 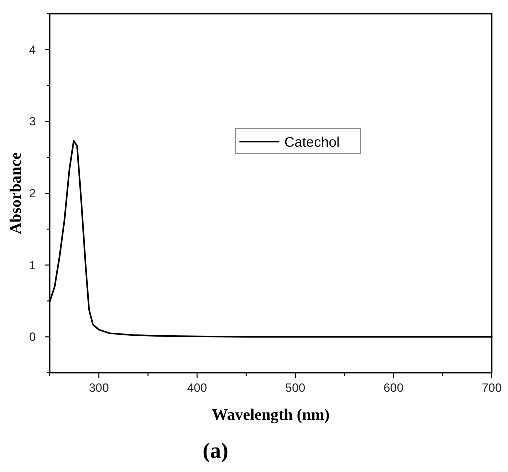 I want to click on legend-label: Catechol, so click(x=312, y=142).